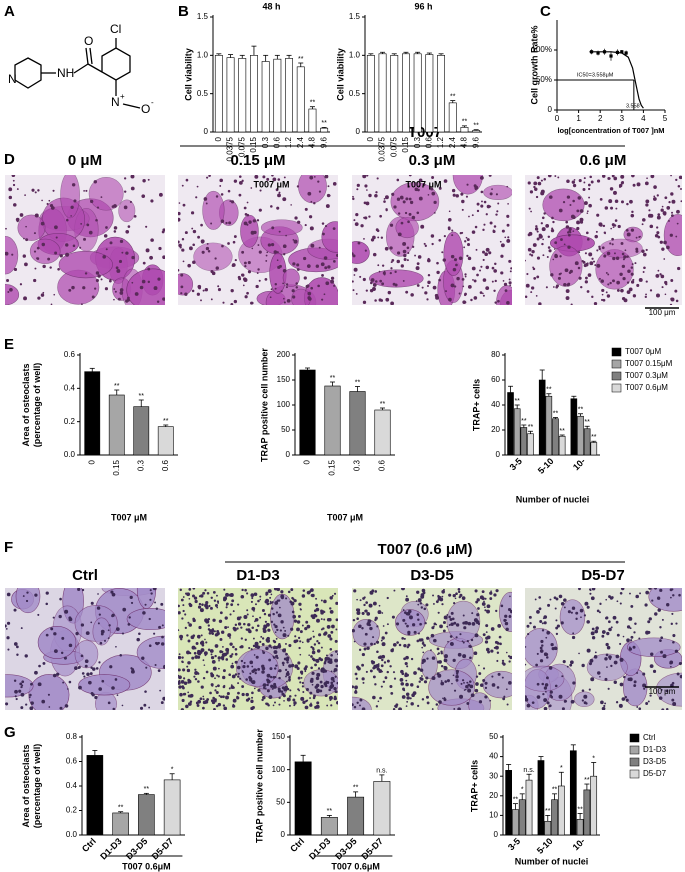 The height and width of the screenshot is (872, 685). What do you see at coordinates (271, 184) in the screenshot?
I see `x-axis-label: T007 μM` at bounding box center [271, 184].